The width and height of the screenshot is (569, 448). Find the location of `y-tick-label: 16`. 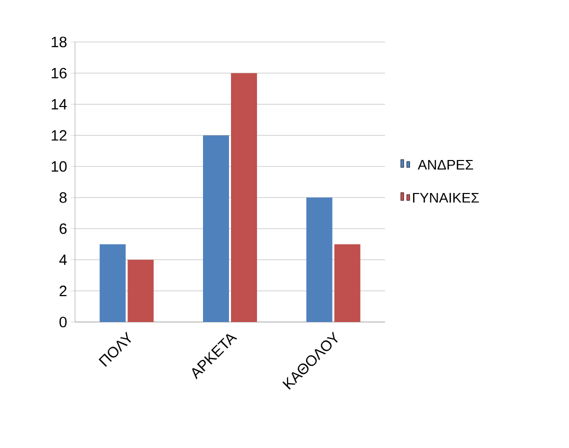

y-tick-label: 16 is located at coordinates (59, 73).